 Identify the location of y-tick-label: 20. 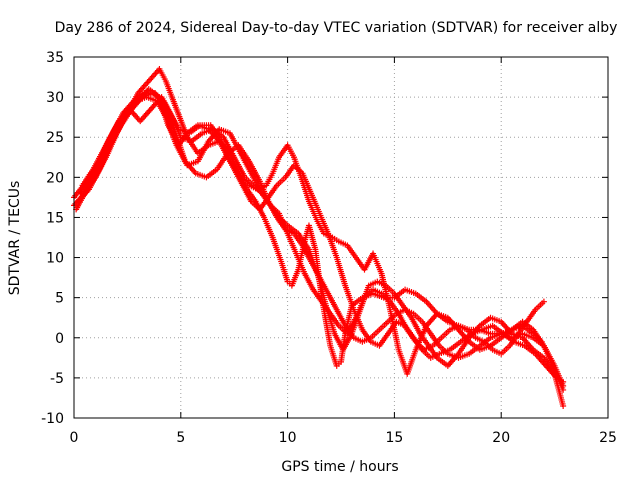
(55, 178).